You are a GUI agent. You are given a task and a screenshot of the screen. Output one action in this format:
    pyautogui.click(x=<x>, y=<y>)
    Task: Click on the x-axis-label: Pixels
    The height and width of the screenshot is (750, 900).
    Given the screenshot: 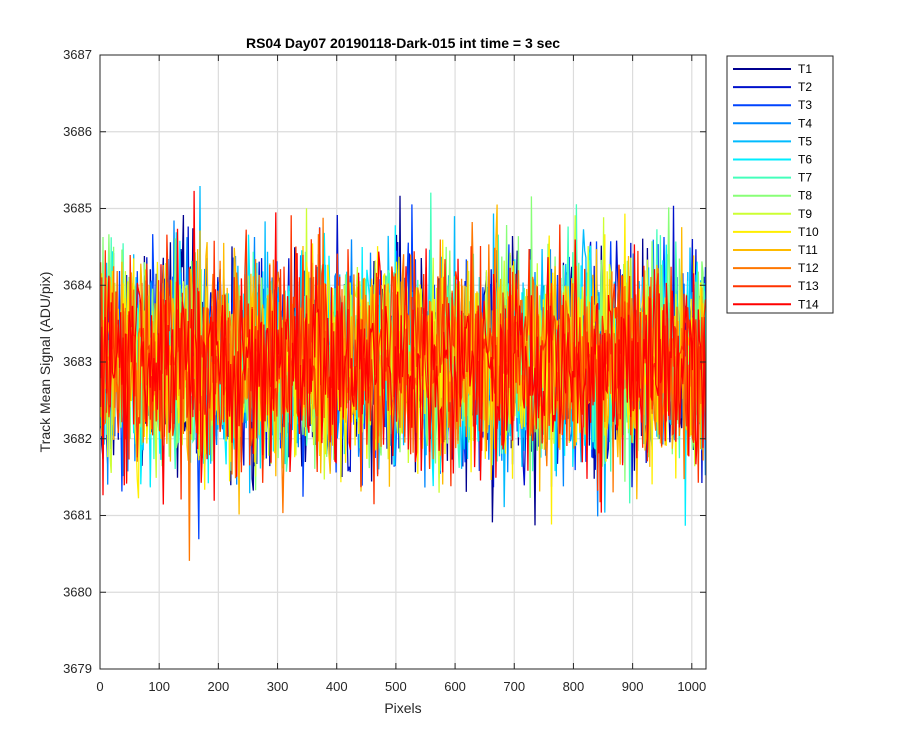 What is the action you would take?
    pyautogui.click(x=402, y=708)
    